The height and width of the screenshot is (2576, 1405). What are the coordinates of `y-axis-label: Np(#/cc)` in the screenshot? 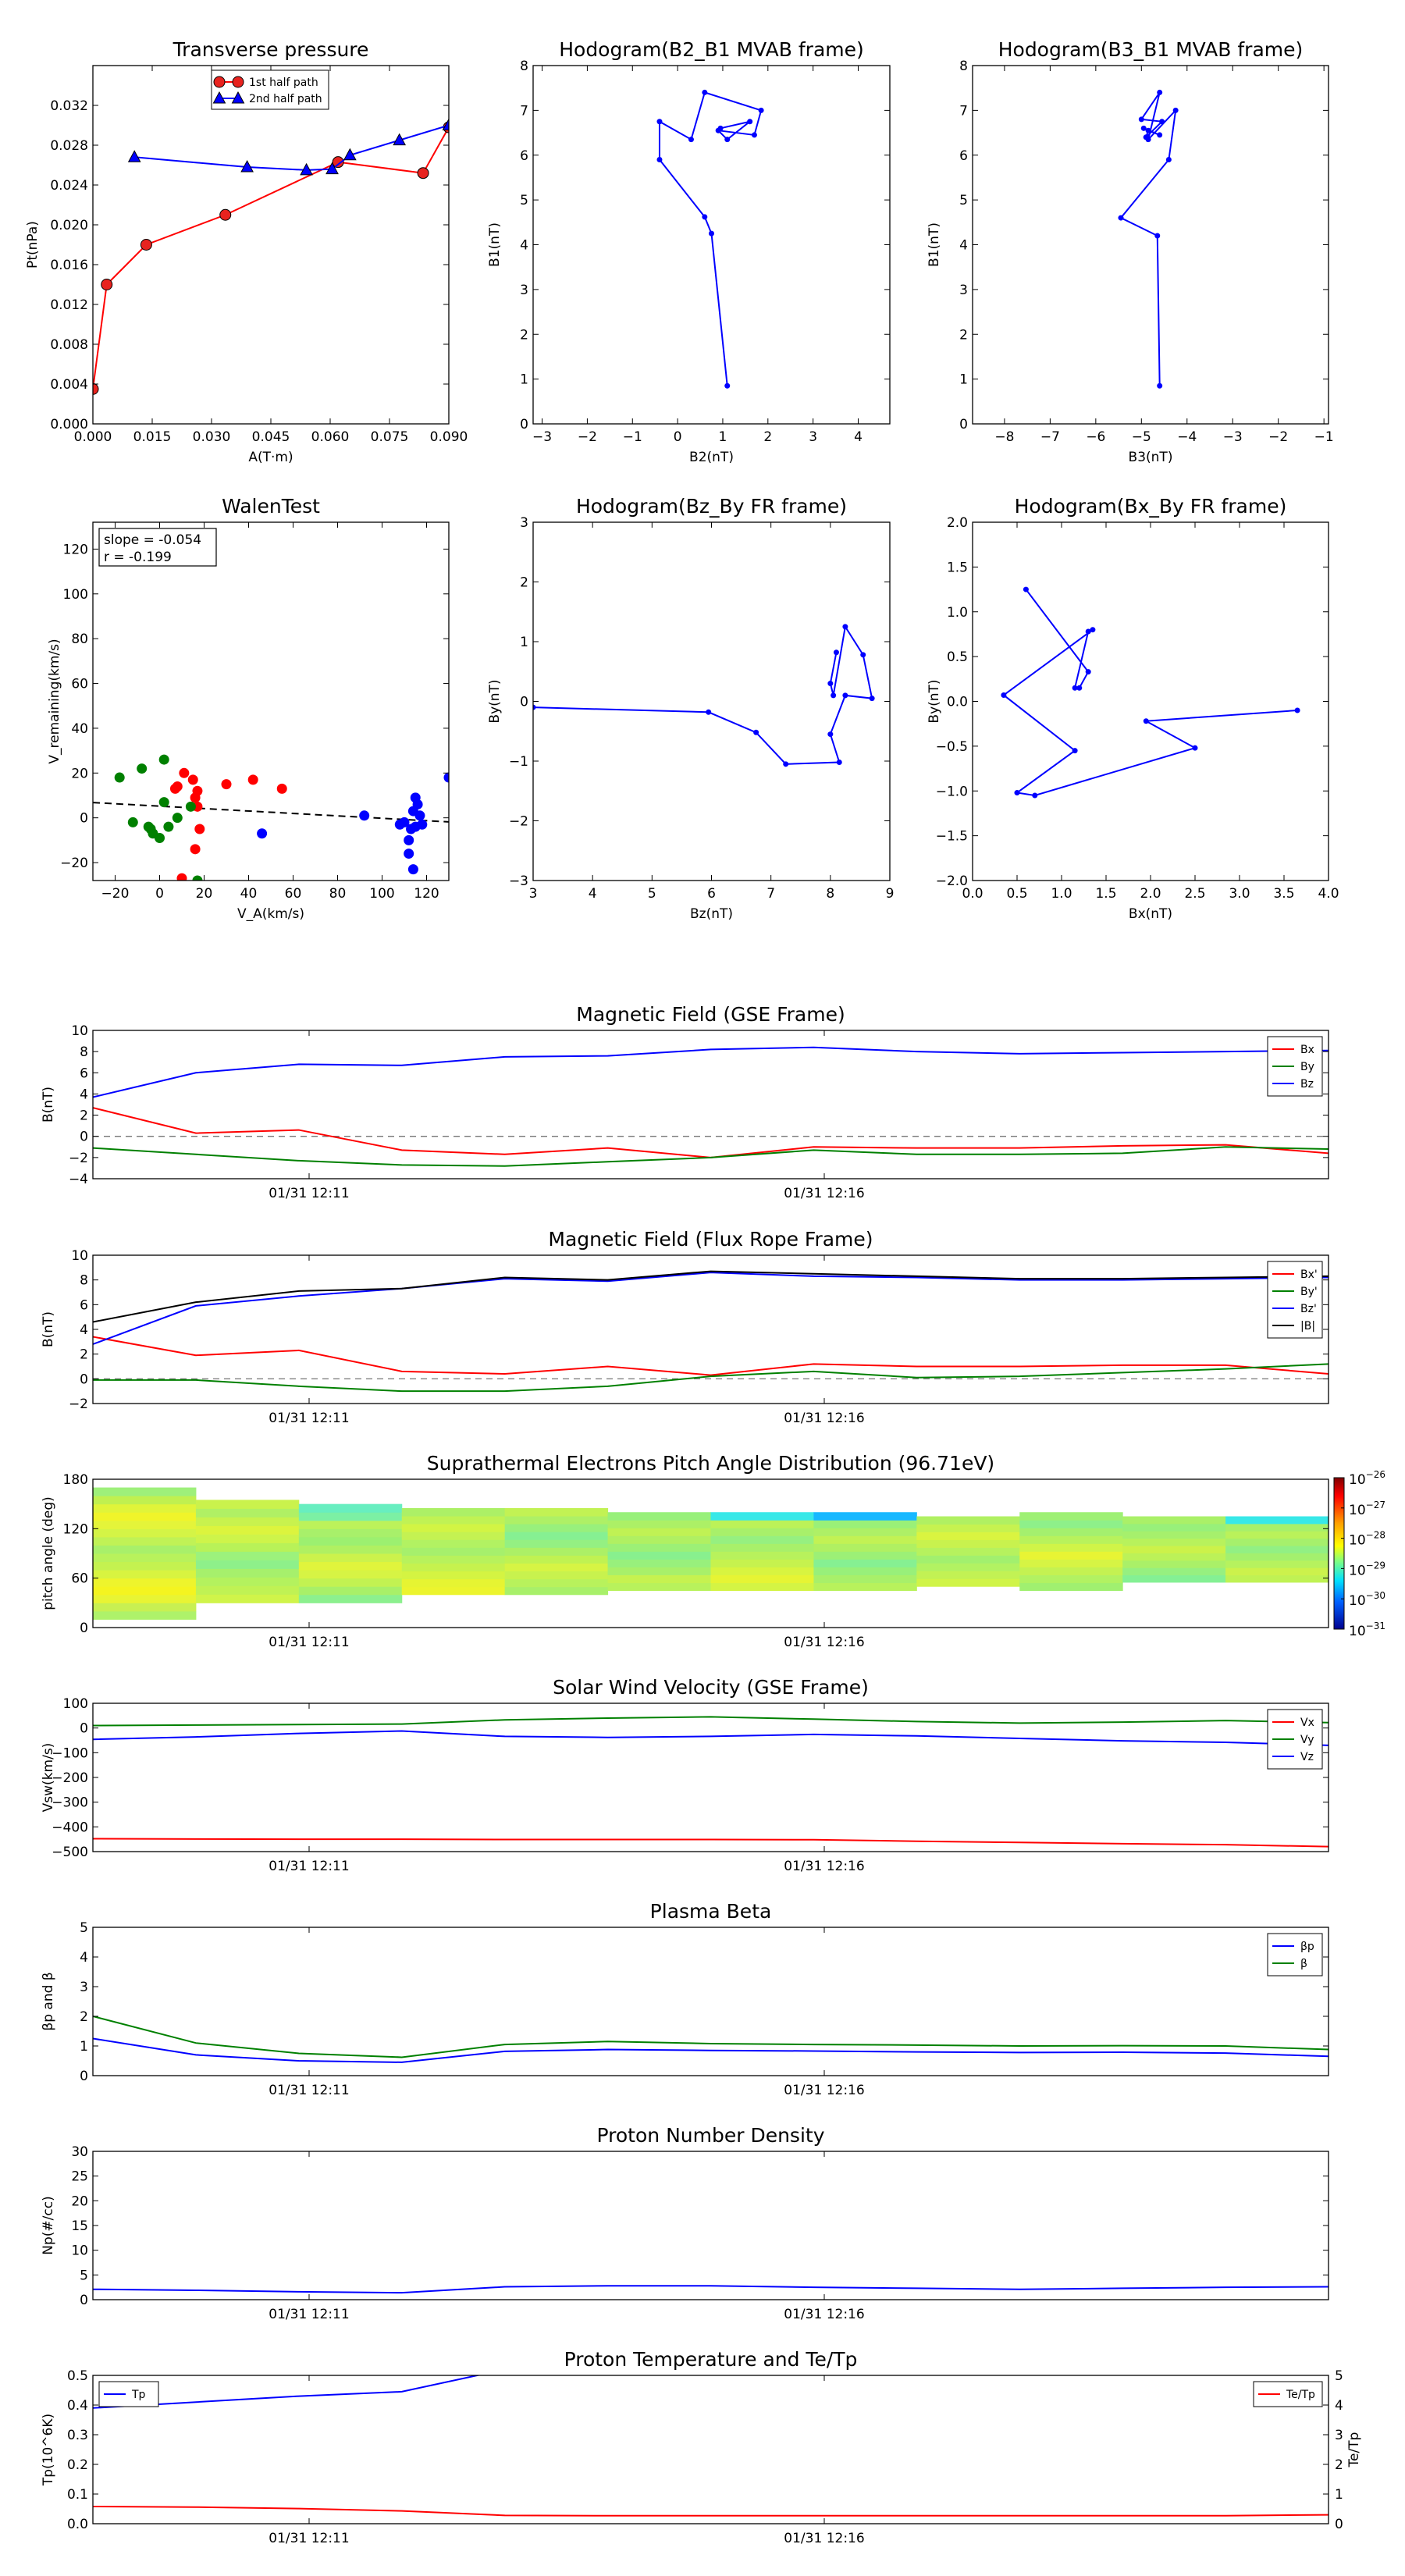 It's located at (49, 2225).